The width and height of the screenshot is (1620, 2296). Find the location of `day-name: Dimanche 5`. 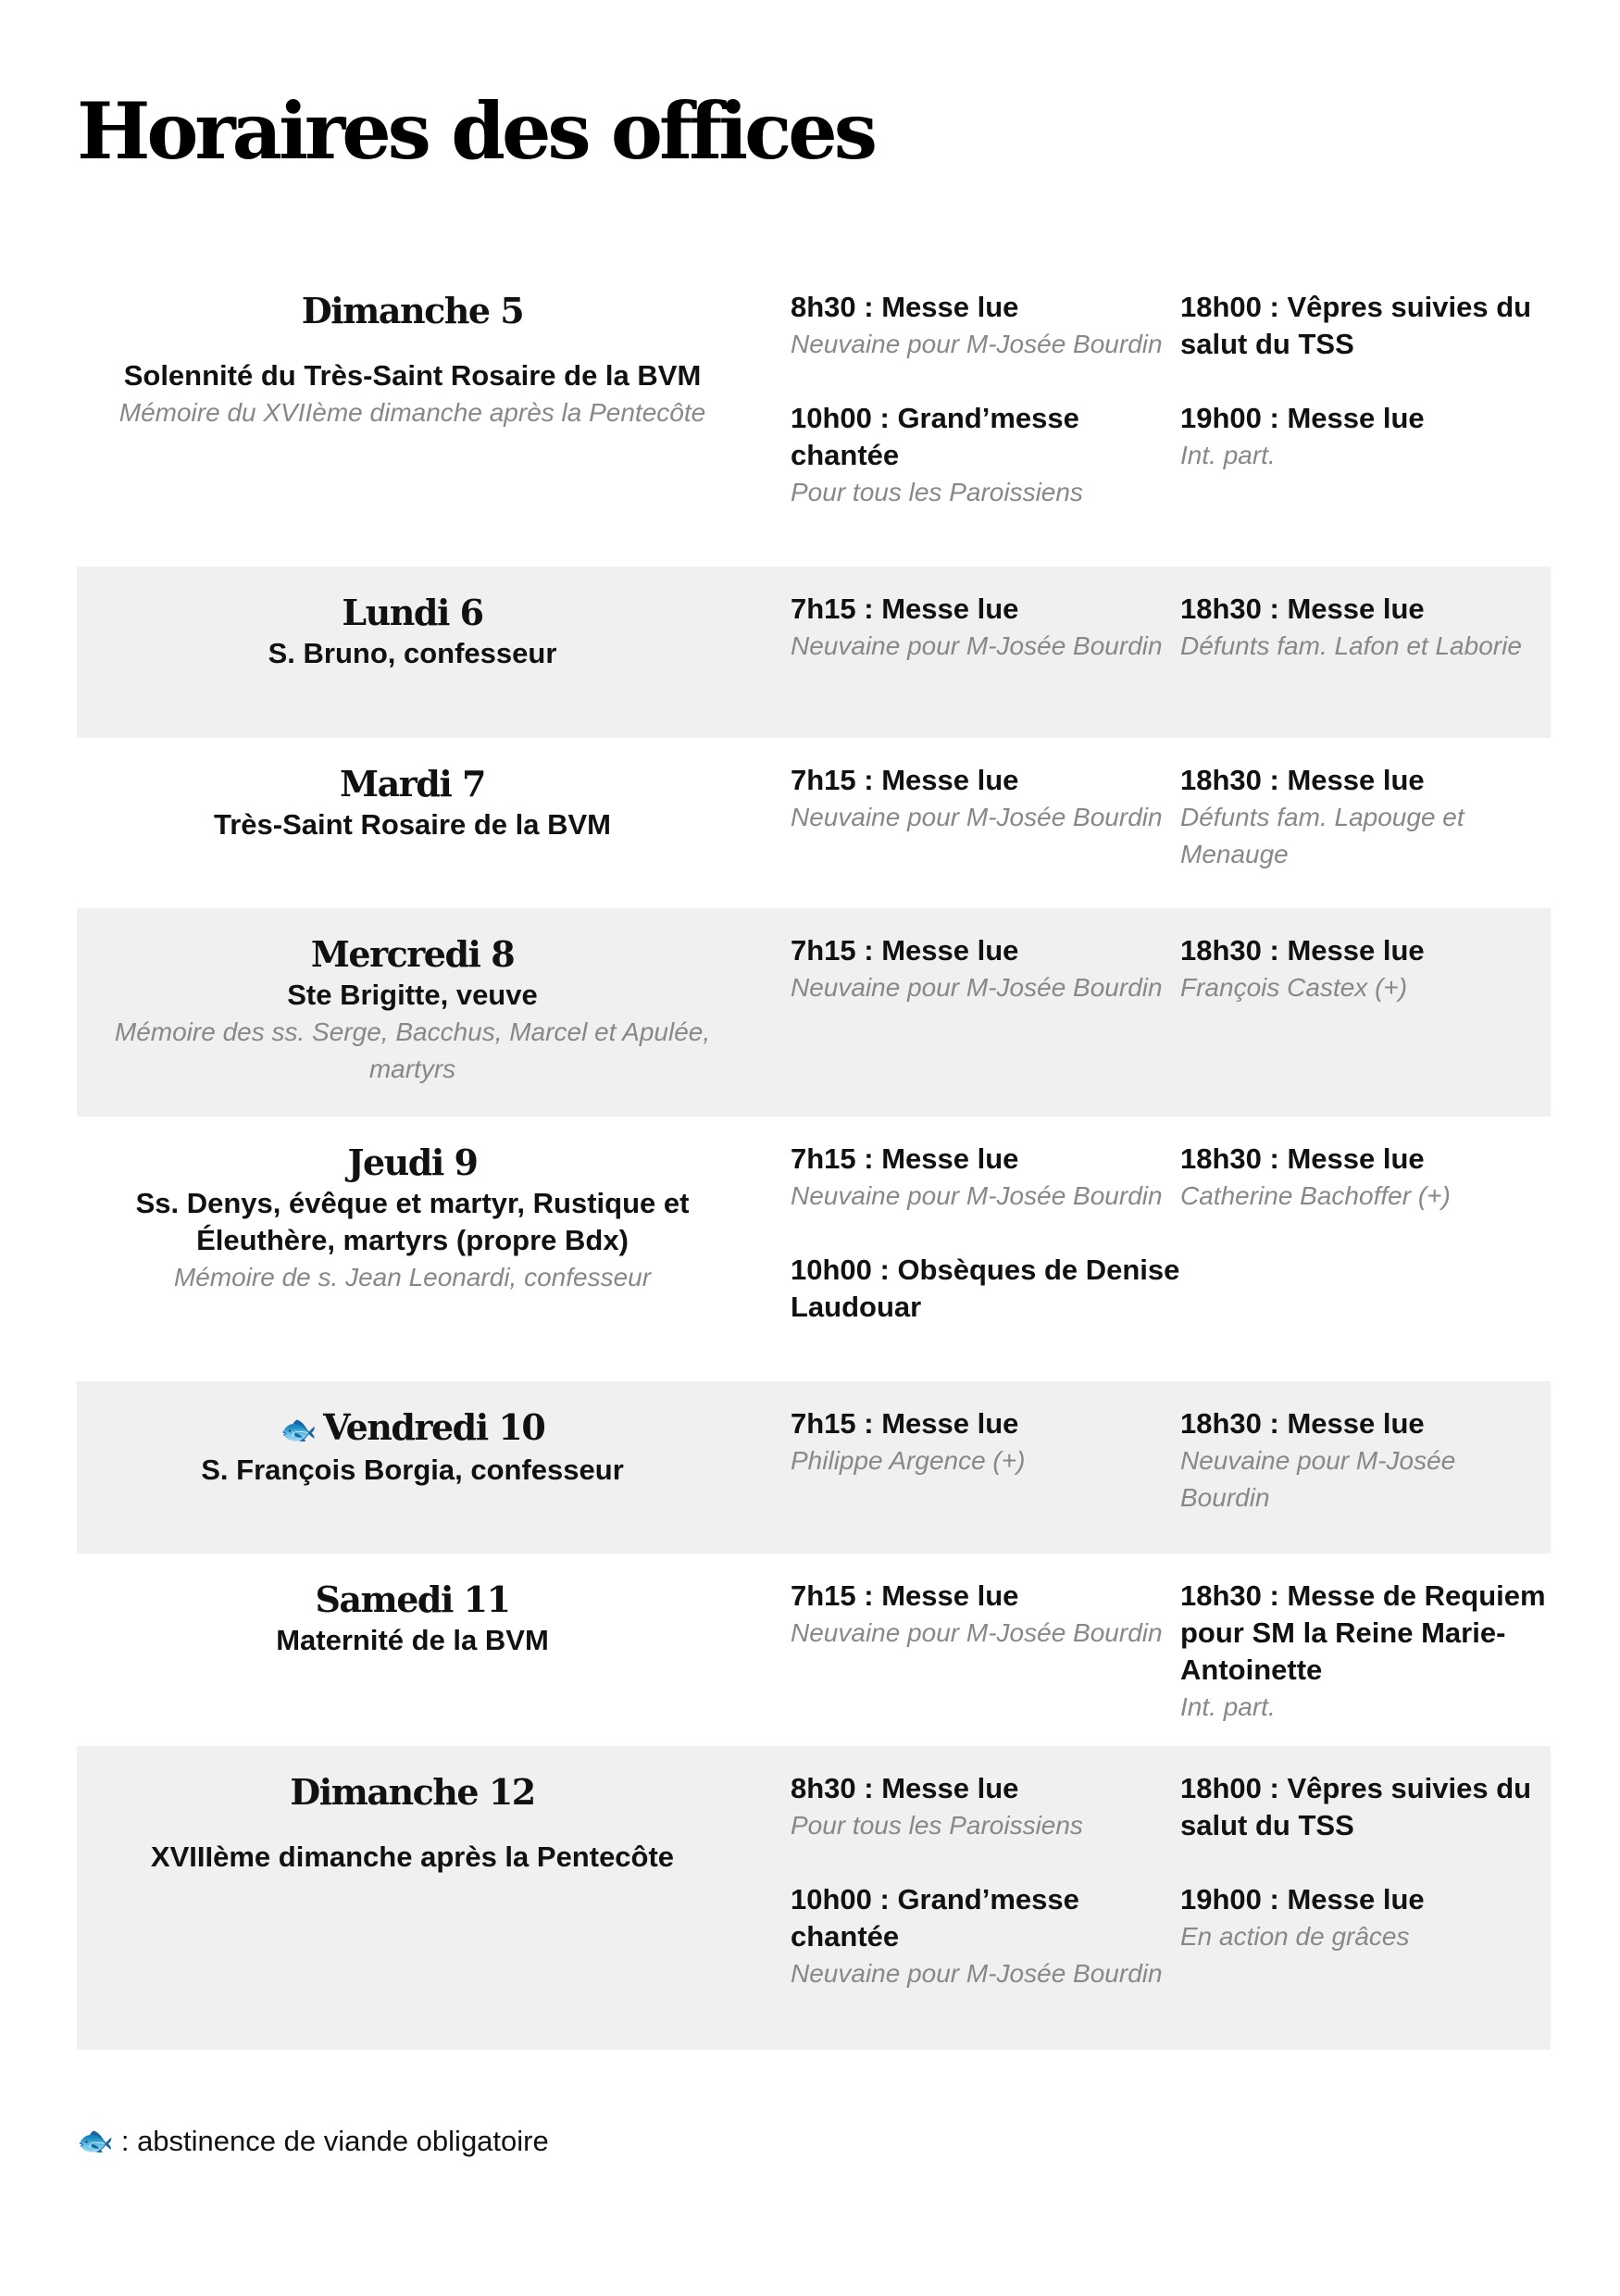

day-name: Dimanche 5 is located at coordinates (413, 310).